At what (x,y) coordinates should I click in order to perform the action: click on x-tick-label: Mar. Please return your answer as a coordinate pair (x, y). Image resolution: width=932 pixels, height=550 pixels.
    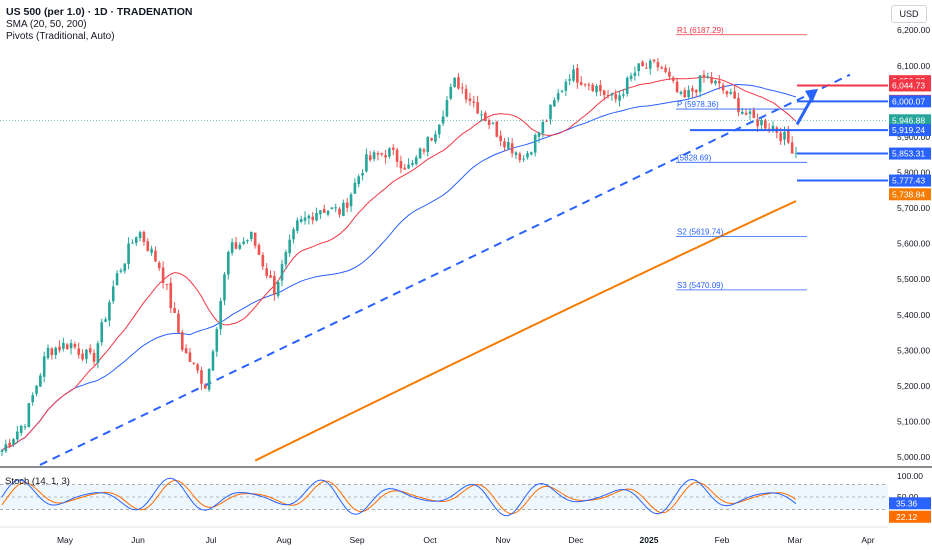
    Looking at the image, I should click on (795, 540).